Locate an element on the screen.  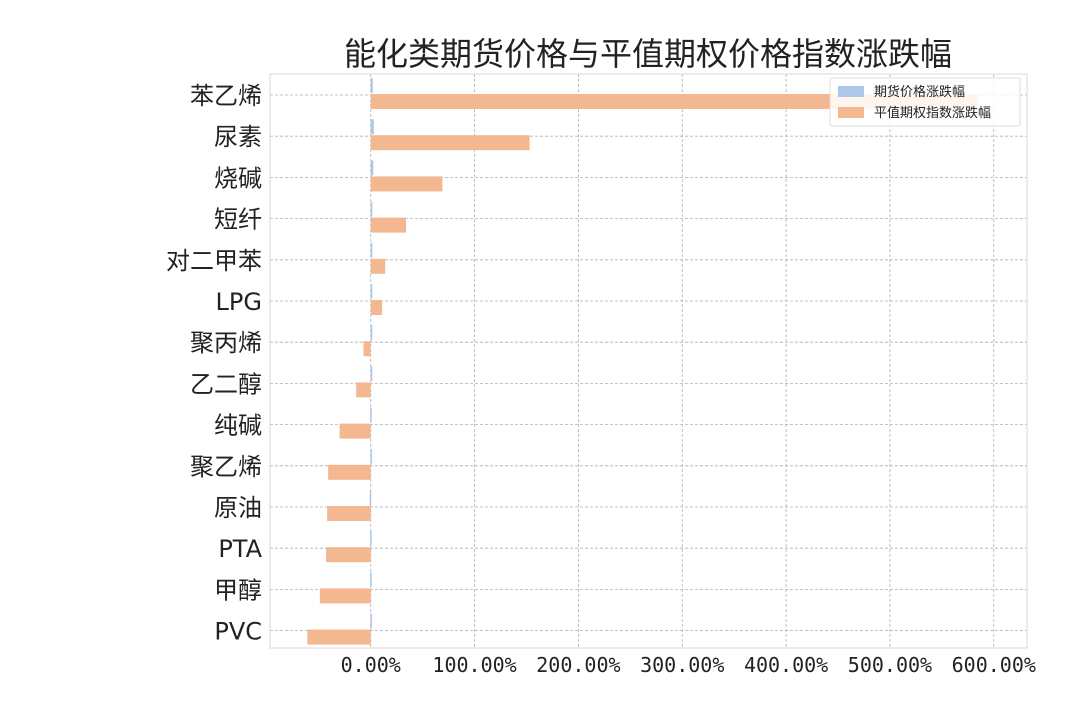
x-tick-label: 100.00% is located at coordinates (474, 665).